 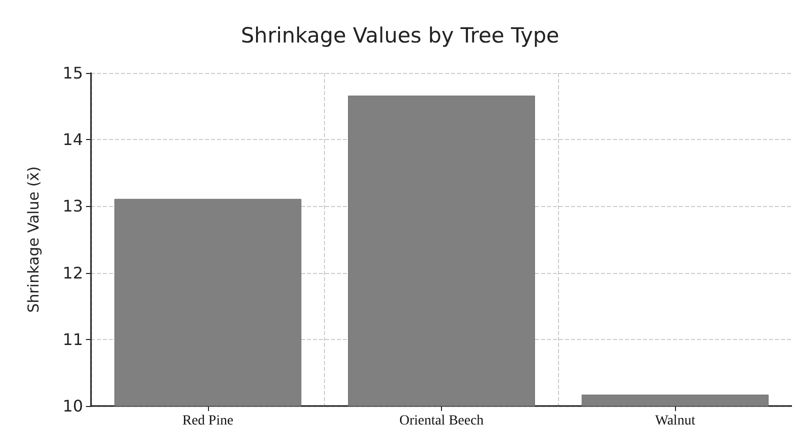 I want to click on y-tick-label: 13, so click(x=72, y=206).